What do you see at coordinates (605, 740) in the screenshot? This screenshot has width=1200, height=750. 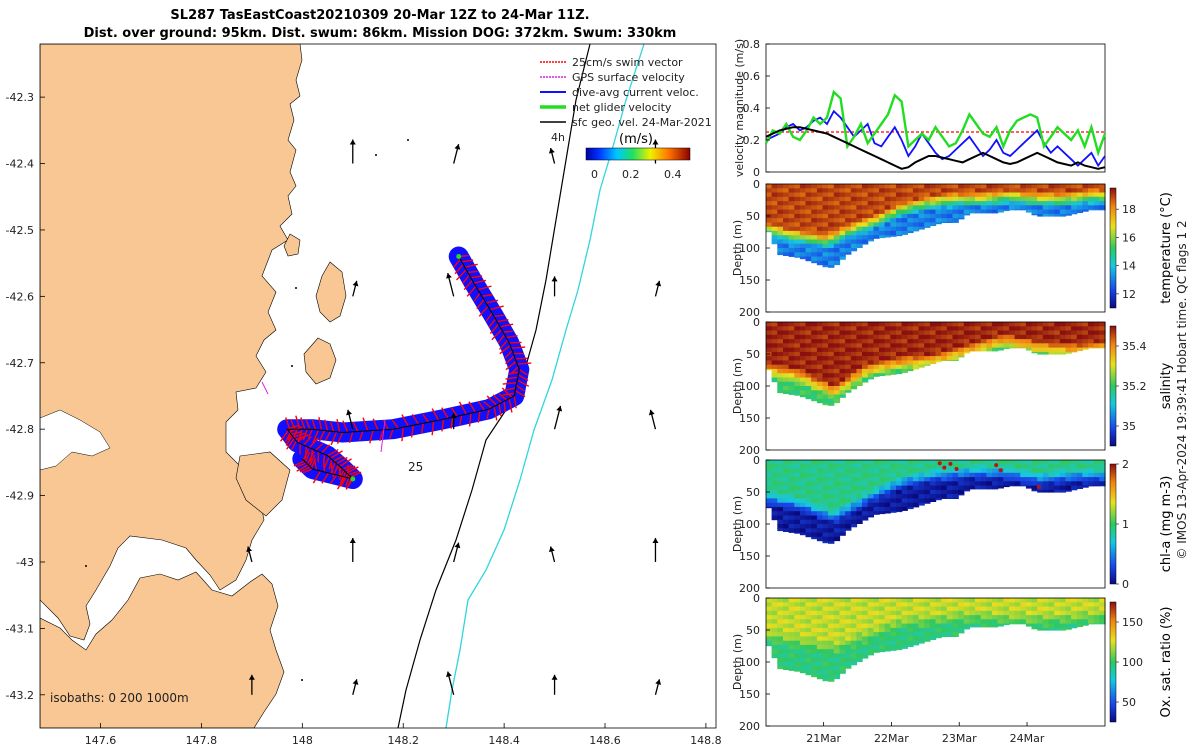 I see `map-x-tick-label: 148.6` at bounding box center [605, 740].